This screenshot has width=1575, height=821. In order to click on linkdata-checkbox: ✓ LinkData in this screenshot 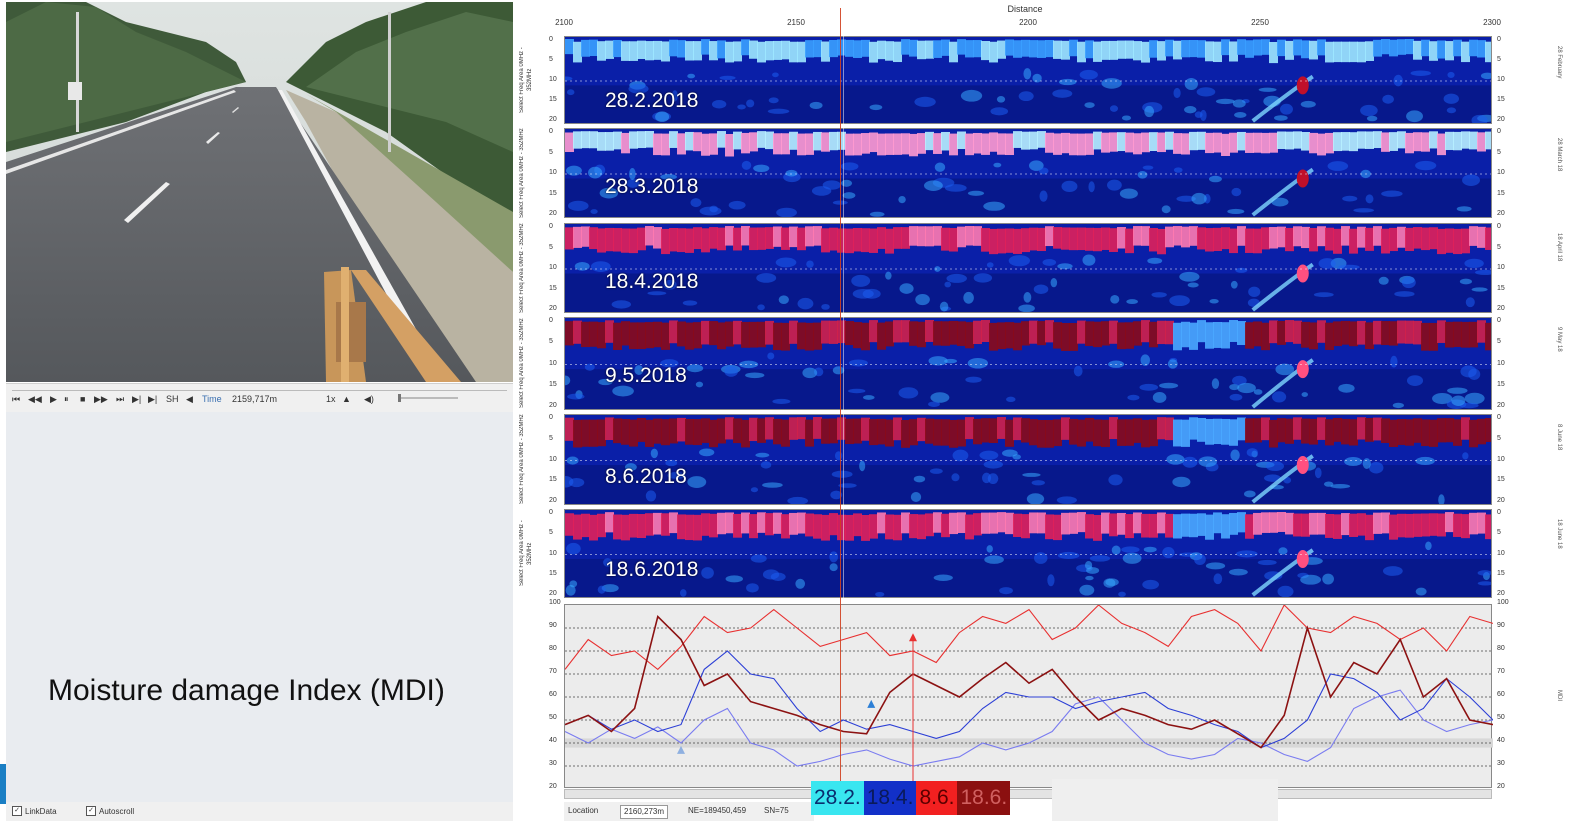, I will do `click(34, 811)`.